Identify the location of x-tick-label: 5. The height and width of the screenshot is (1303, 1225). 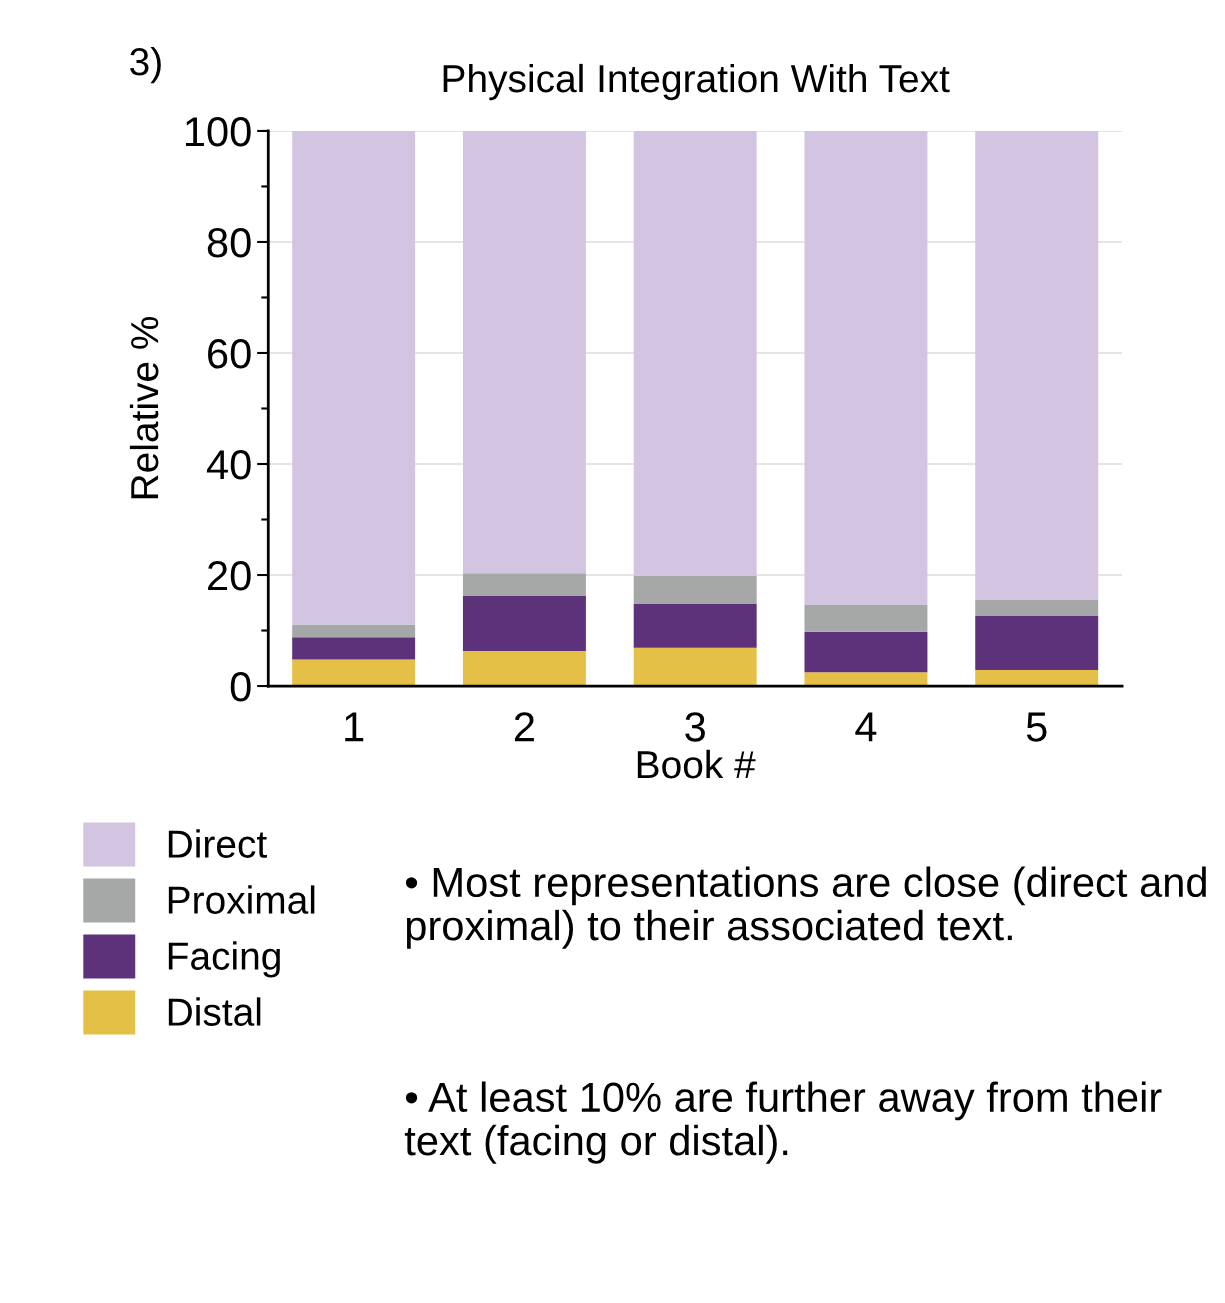
(1036, 727).